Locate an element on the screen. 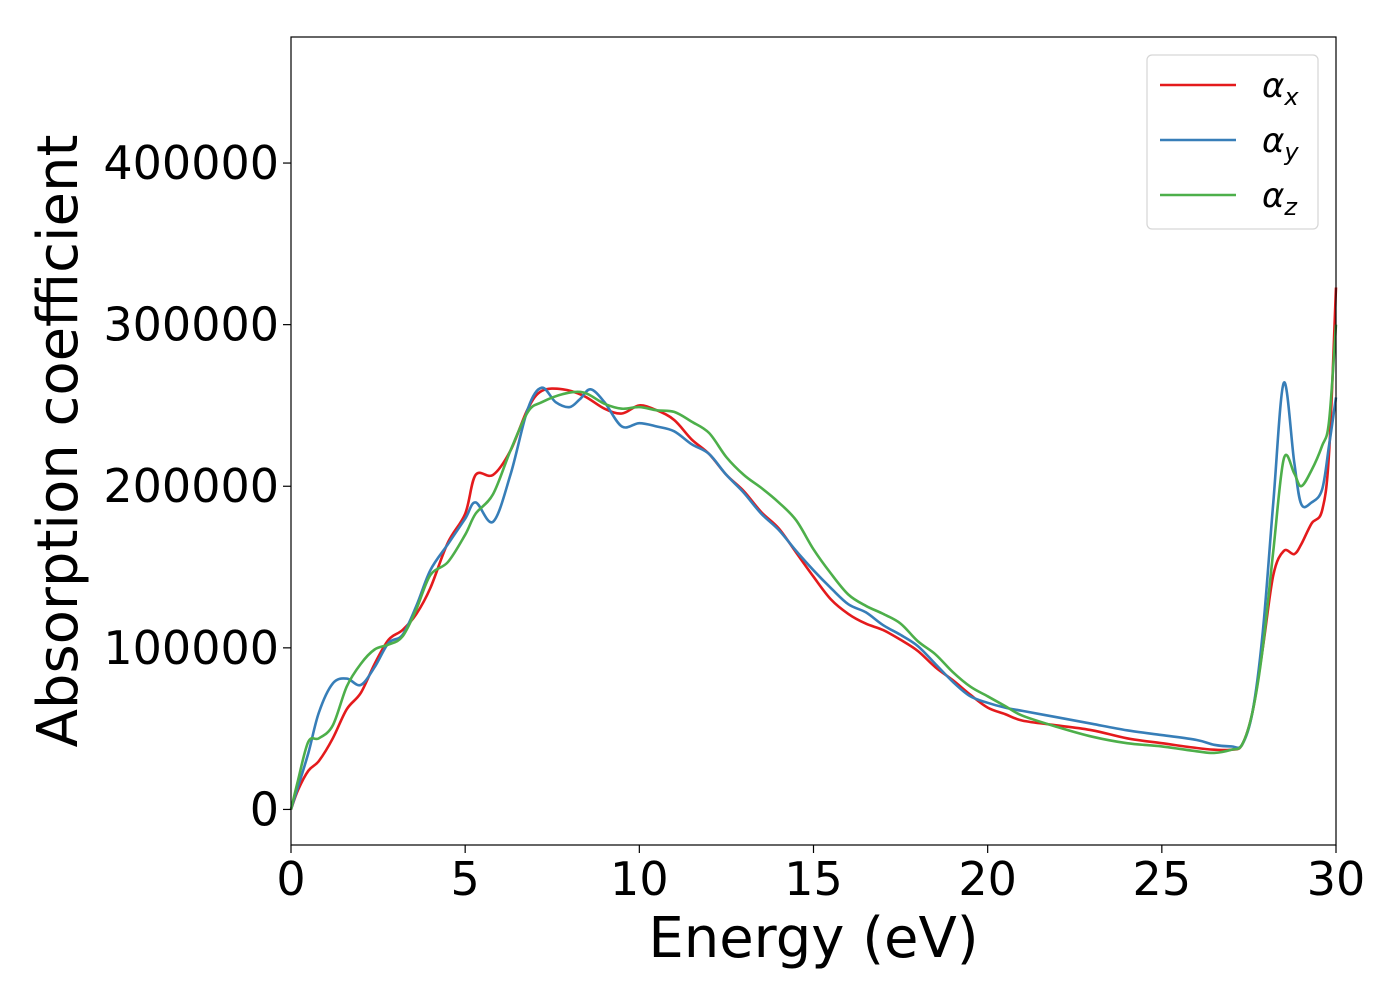 The width and height of the screenshot is (1400, 1000). y-axis-ticks: 0 100000 200000 300000 400000 is located at coordinates (197, 486).